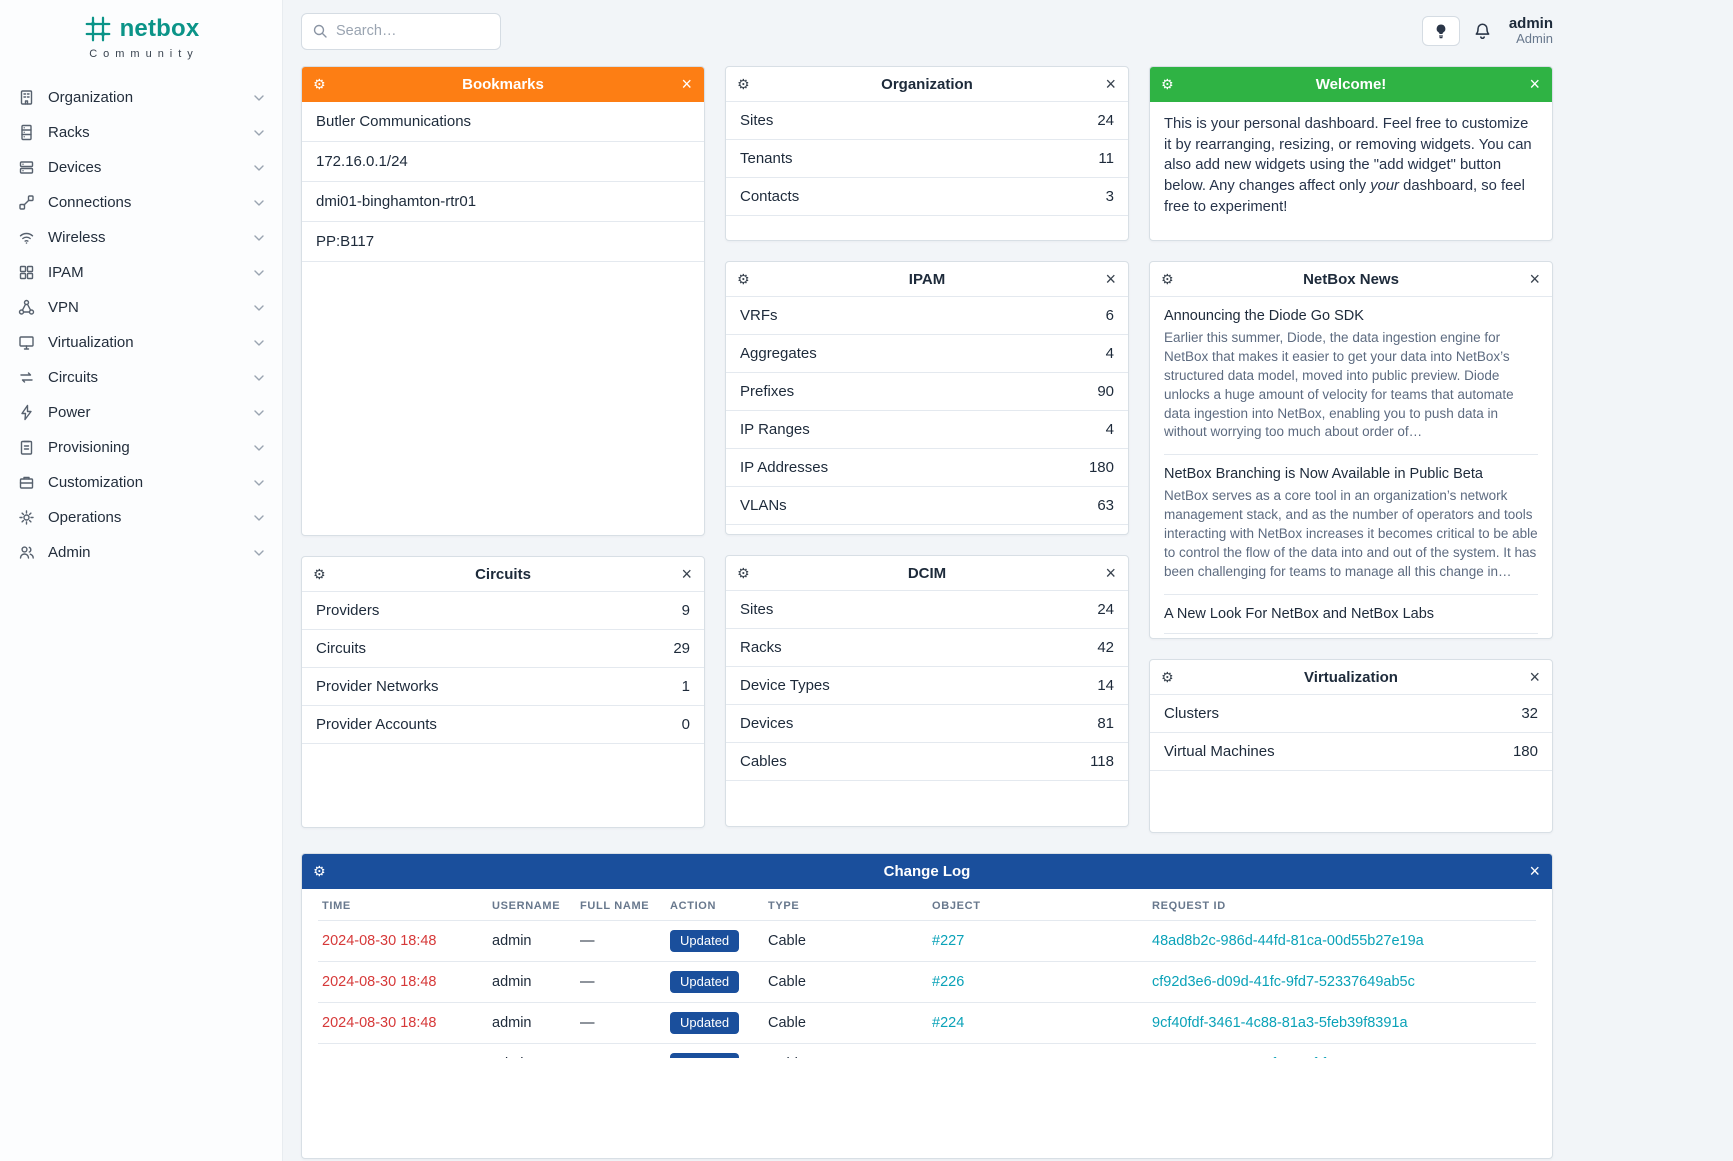 The width and height of the screenshot is (1733, 1161). I want to click on search-box, so click(401, 31).